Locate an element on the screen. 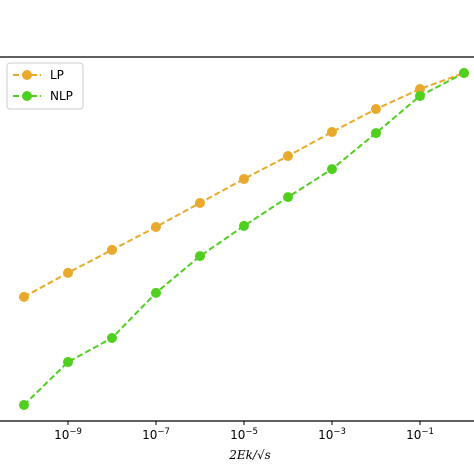  x-tick-label: 10⁻⁵ is located at coordinates (244, 434).